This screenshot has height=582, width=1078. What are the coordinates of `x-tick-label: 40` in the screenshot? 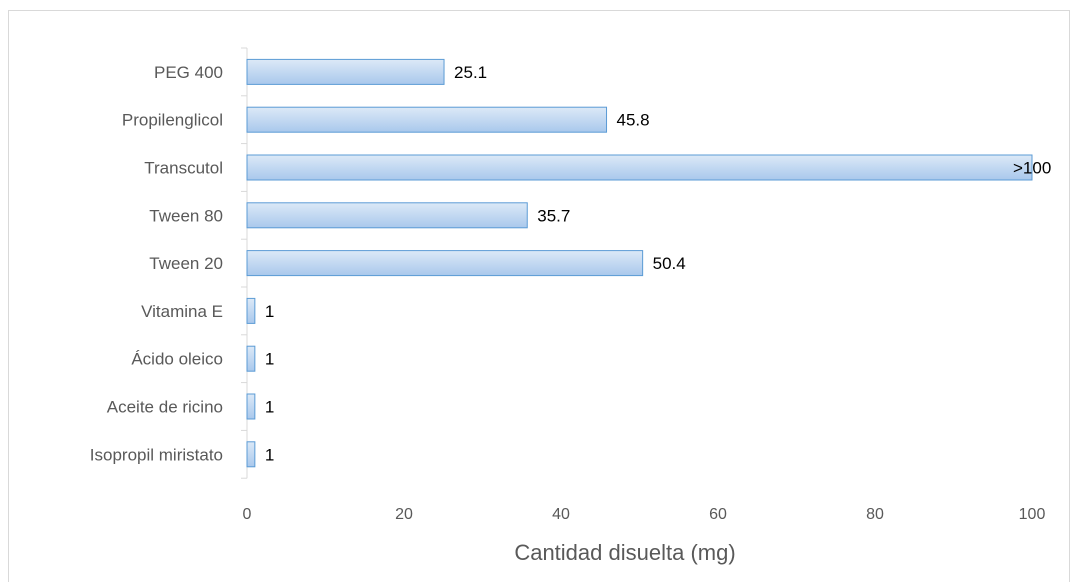 It's located at (561, 514).